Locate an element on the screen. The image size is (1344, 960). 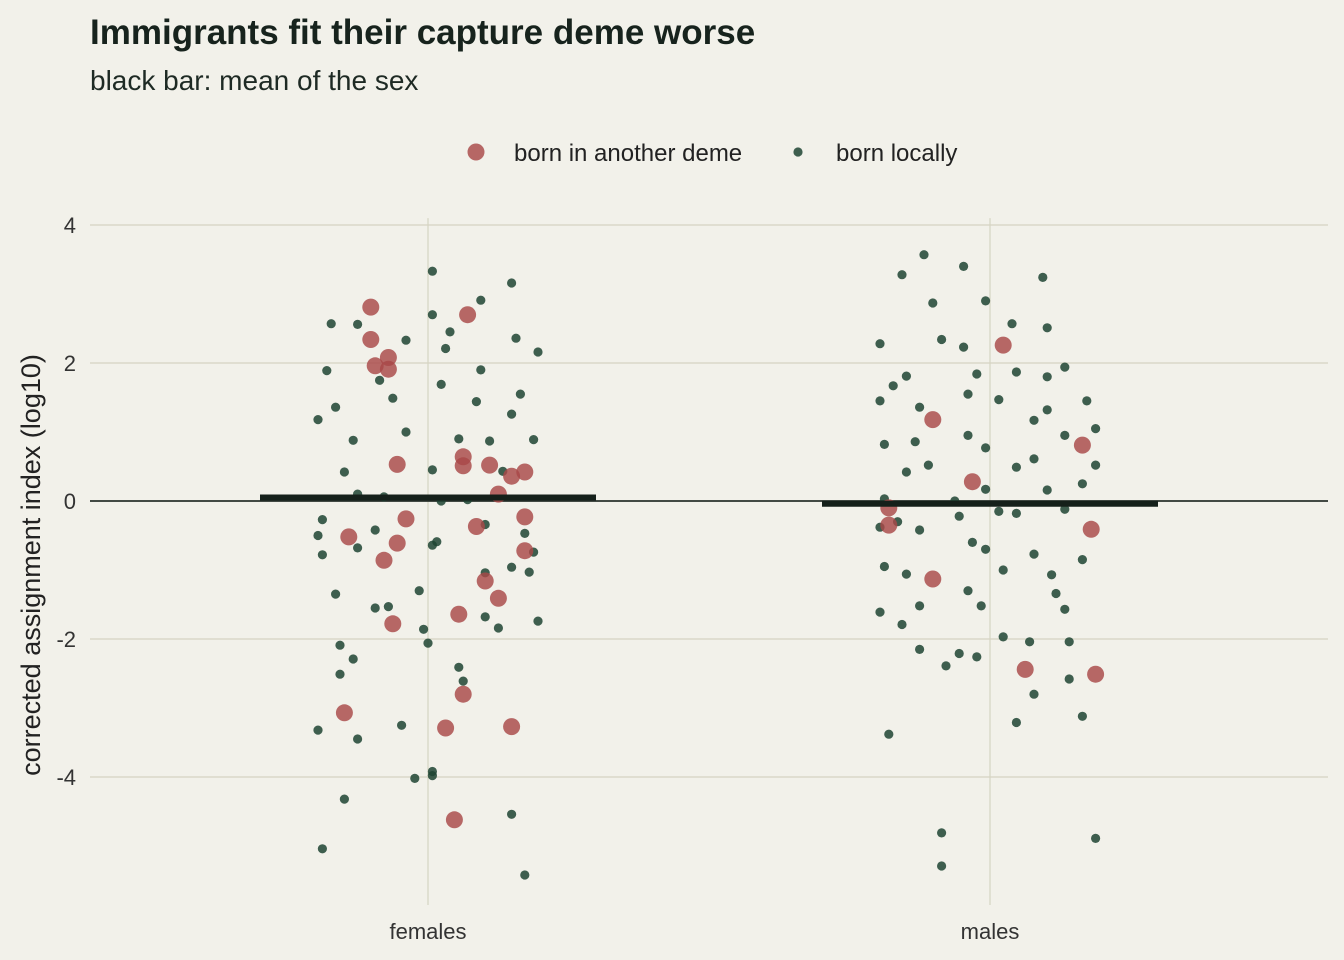
y-tick-label: 0 is located at coordinates (70, 501).